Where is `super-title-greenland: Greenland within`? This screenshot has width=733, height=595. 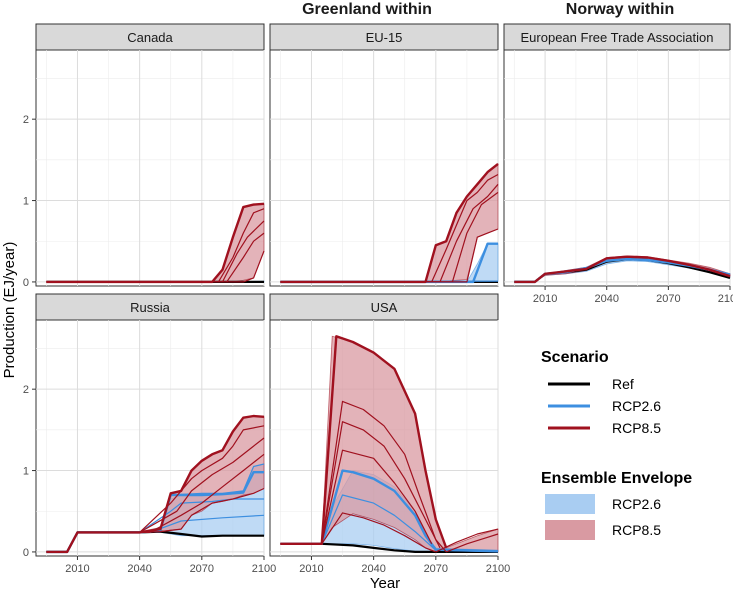
super-title-greenland: Greenland within is located at coordinates (367, 9).